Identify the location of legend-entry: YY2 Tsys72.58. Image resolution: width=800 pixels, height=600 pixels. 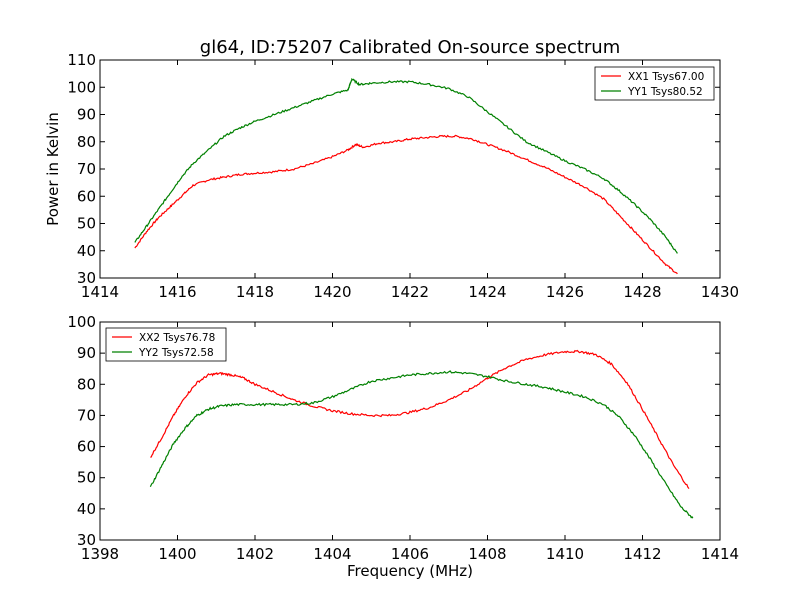
(176, 353).